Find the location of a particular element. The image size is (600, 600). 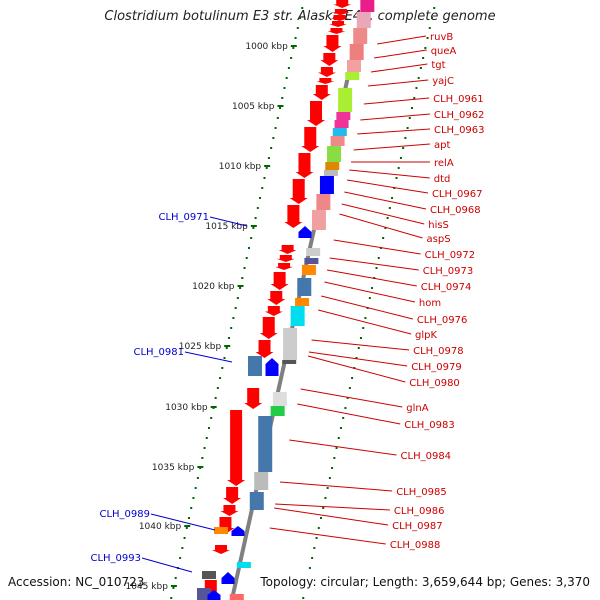

right-gene-label: ruvB is located at coordinates (441, 37).